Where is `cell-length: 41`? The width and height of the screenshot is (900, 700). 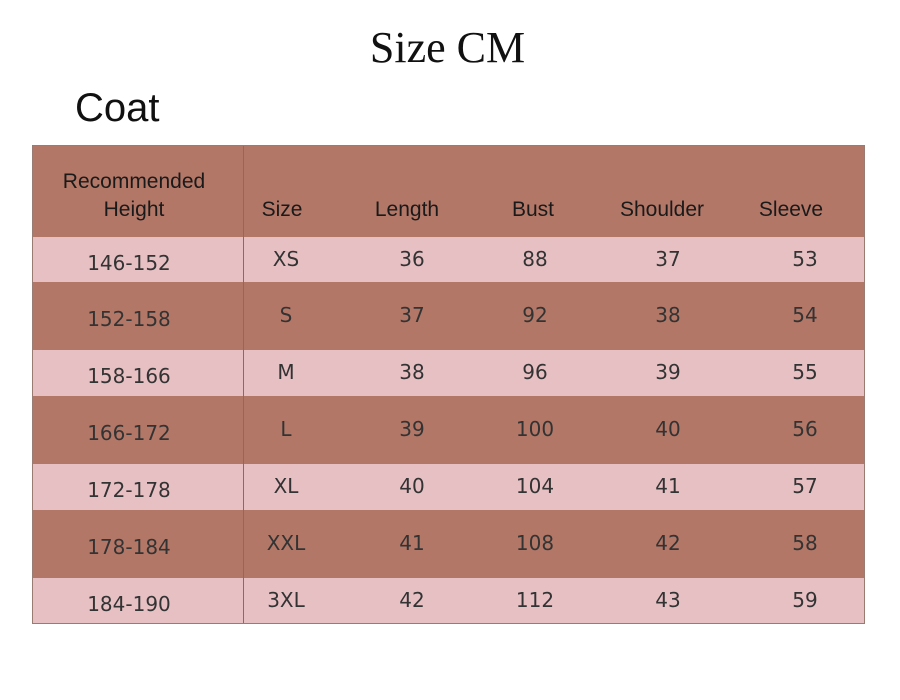
cell-length: 41 is located at coordinates (412, 543).